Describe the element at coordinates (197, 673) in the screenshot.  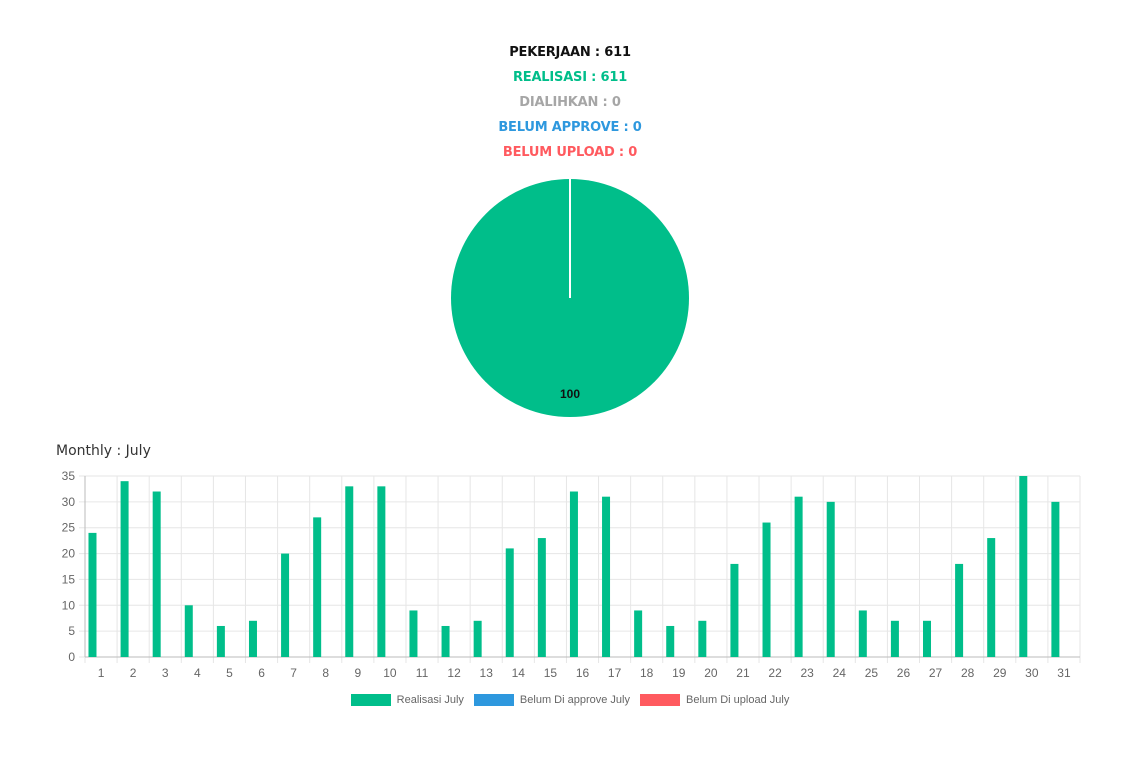
I see `x-tick-label: 4` at that location.